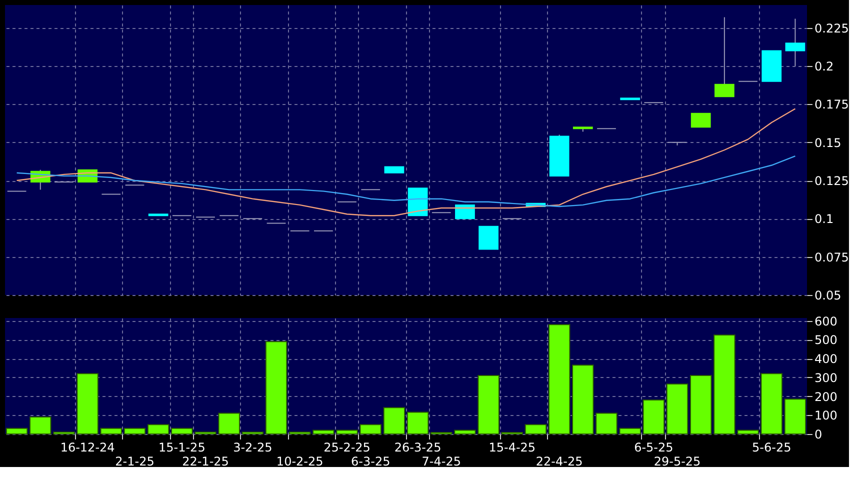  I want to click on x-tick-label: 22-1-25, so click(205, 461).